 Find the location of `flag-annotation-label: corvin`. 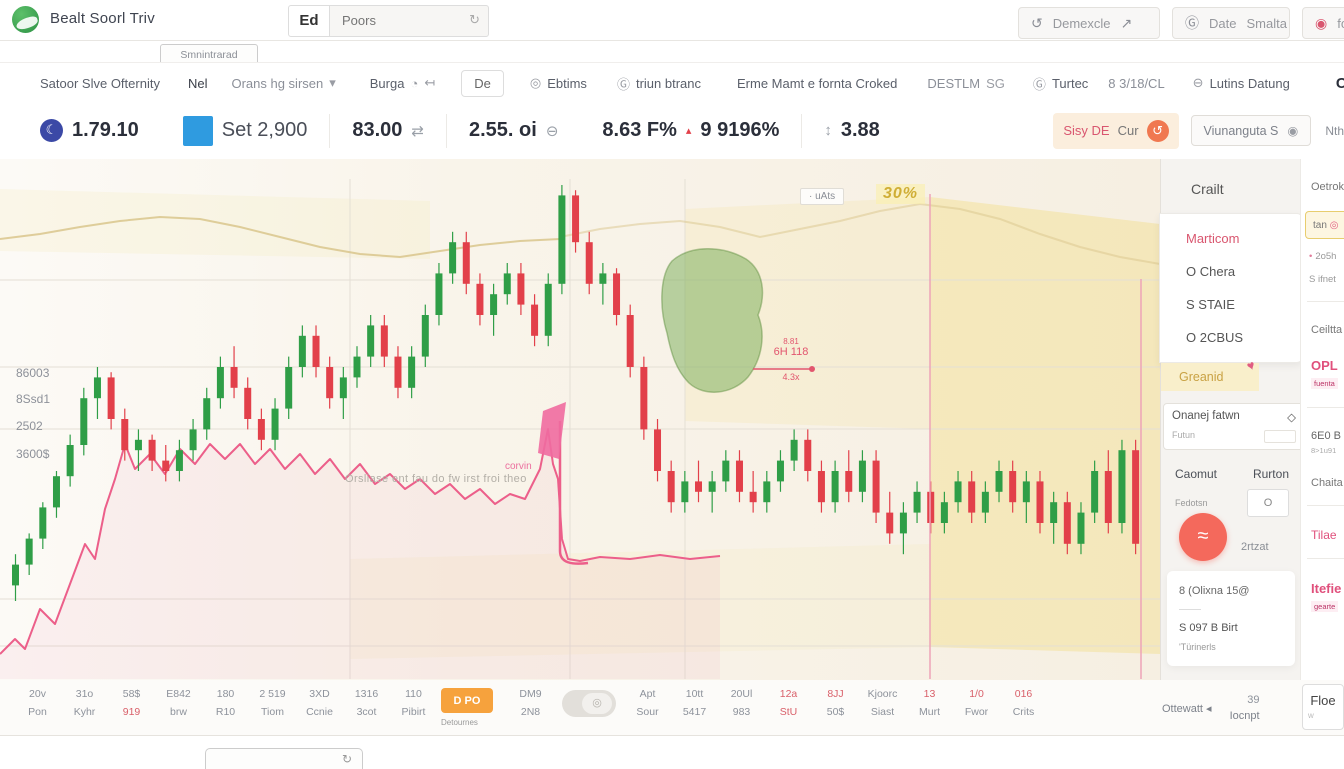

flag-annotation-label: corvin is located at coordinates (518, 466).